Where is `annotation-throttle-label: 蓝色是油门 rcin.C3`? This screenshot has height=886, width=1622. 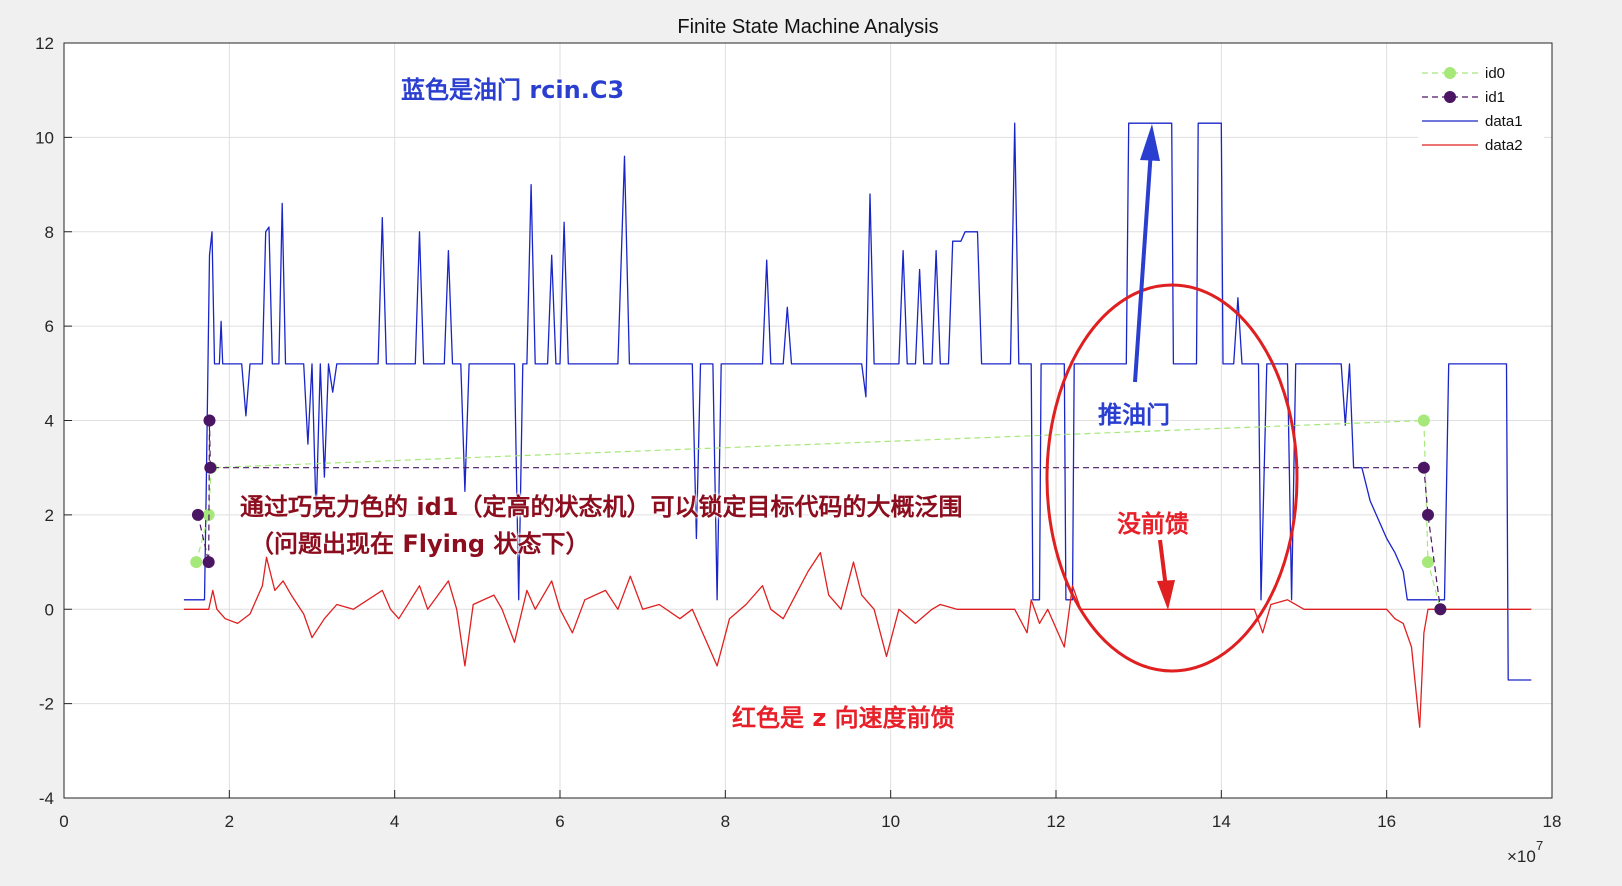 annotation-throttle-label: 蓝色是油门 rcin.C3 is located at coordinates (513, 90).